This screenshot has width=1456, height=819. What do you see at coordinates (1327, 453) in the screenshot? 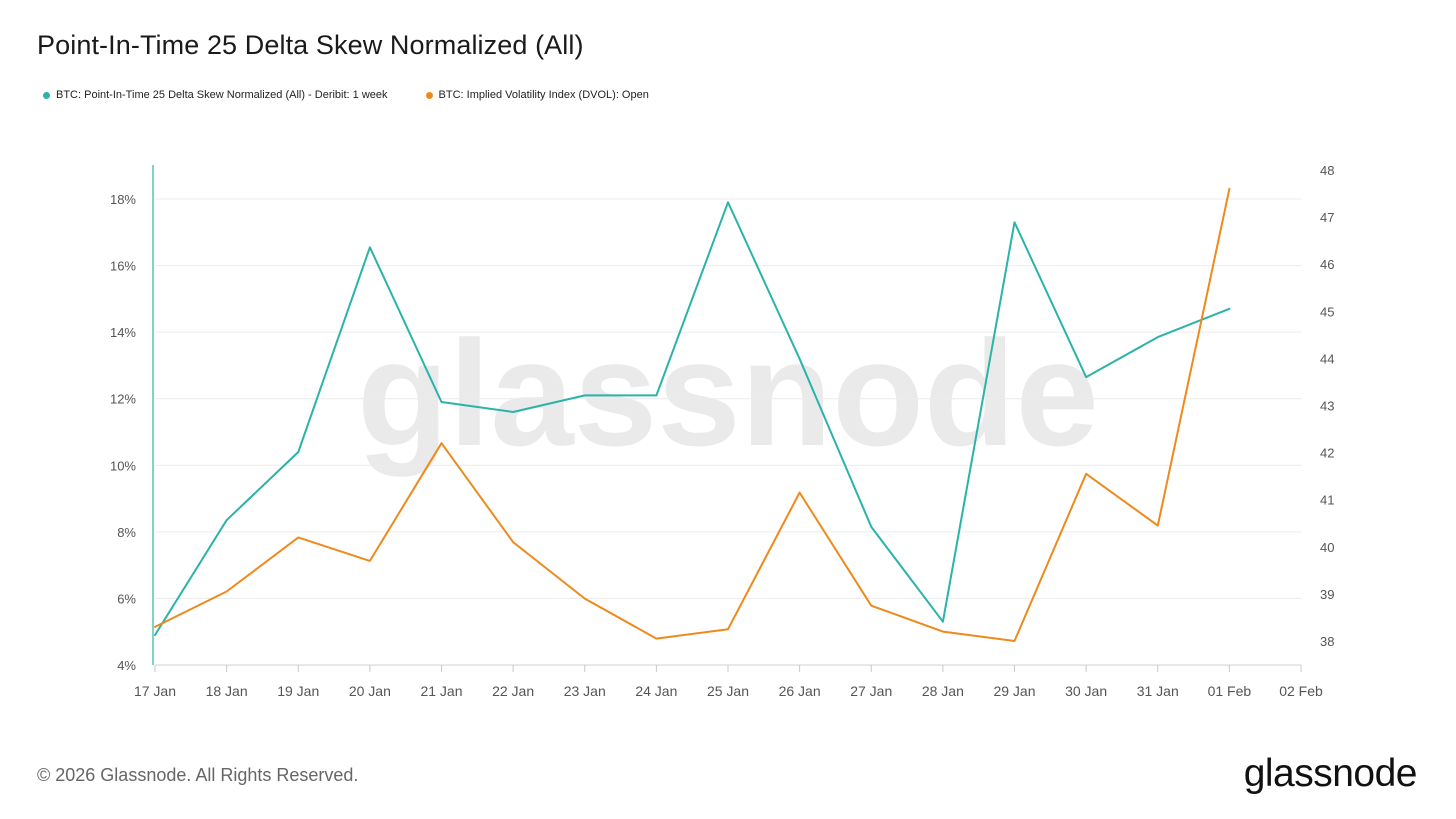
I see `y-right-tick-label: 42` at bounding box center [1327, 453].